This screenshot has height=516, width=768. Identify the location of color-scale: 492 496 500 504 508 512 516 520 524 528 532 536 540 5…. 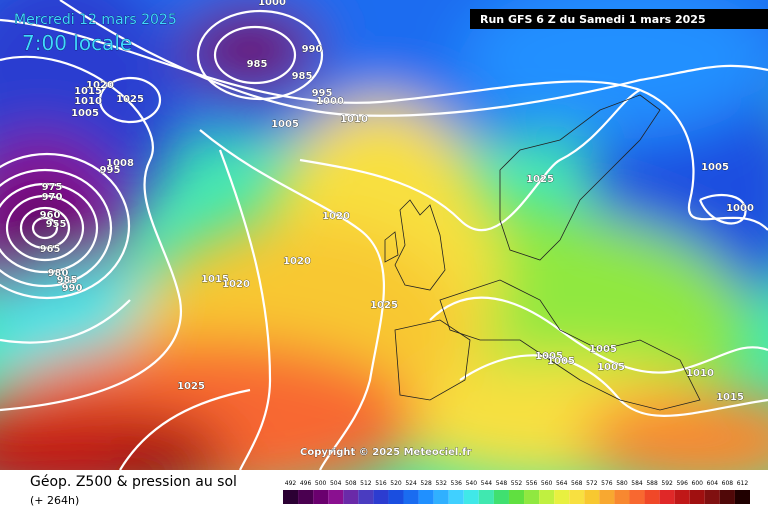
(516, 492).